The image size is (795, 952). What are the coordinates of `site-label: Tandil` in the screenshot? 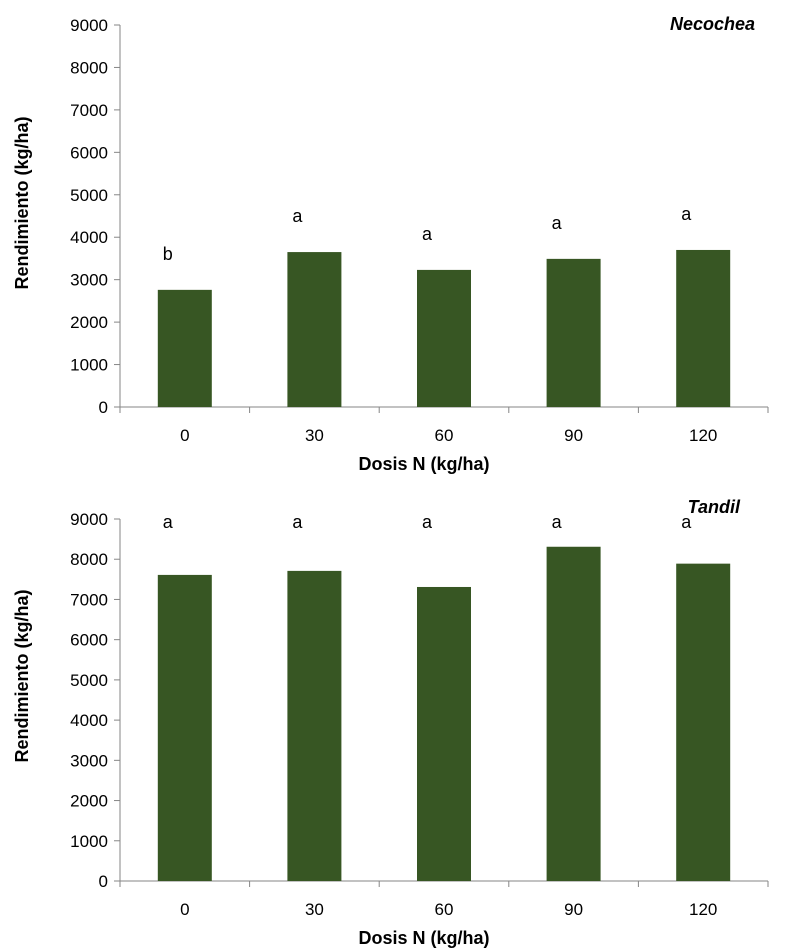 It's located at (714, 507).